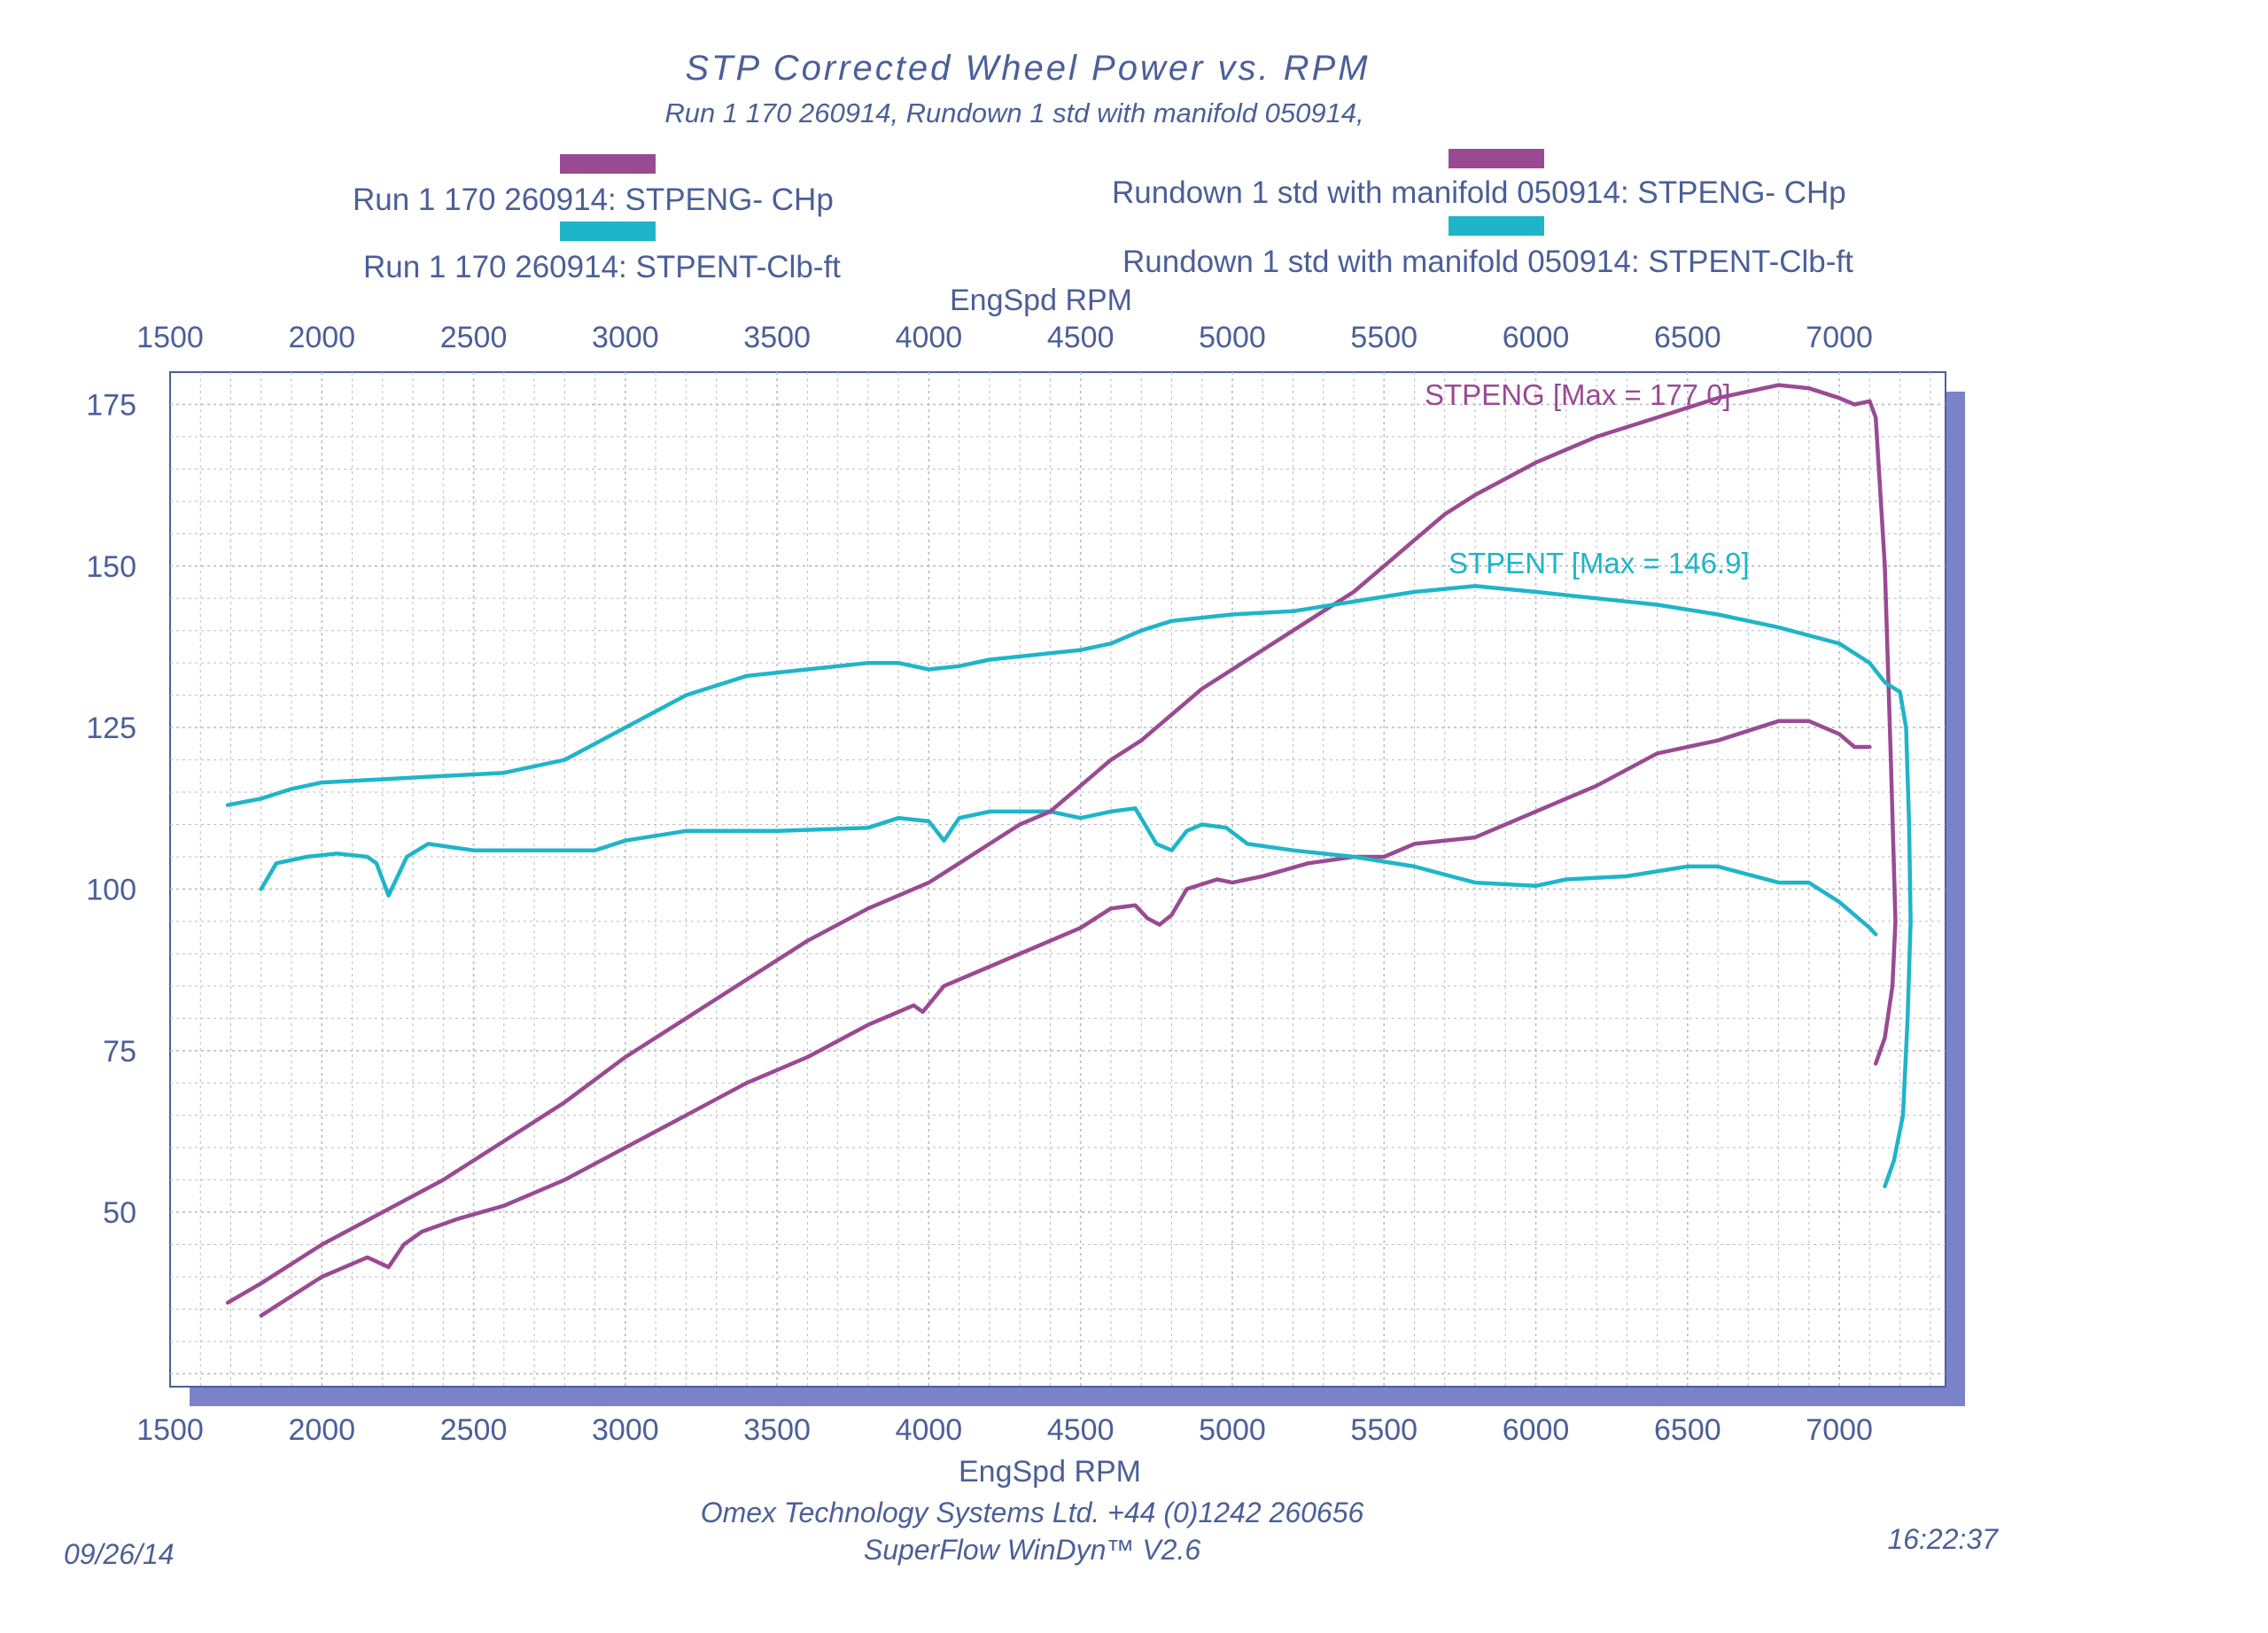 Image resolution: width=2268 pixels, height=1633 pixels. I want to click on y-tick-label: 50, so click(119, 1213).